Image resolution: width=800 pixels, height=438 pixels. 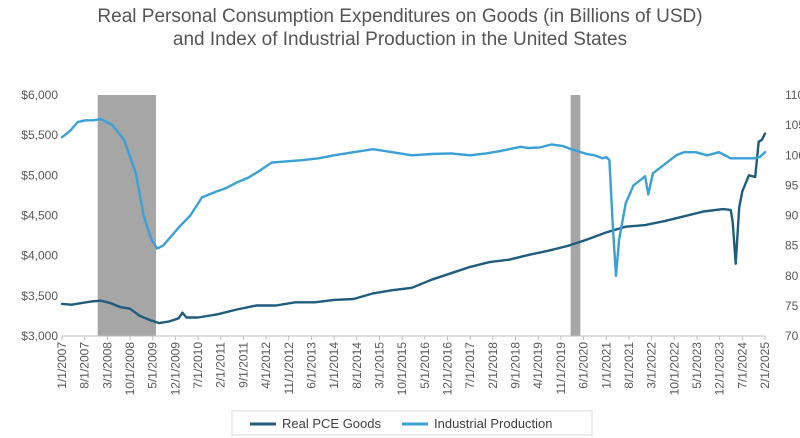 What do you see at coordinates (153, 365) in the screenshot?
I see `x-tick-label: 5/1/2009` at bounding box center [153, 365].